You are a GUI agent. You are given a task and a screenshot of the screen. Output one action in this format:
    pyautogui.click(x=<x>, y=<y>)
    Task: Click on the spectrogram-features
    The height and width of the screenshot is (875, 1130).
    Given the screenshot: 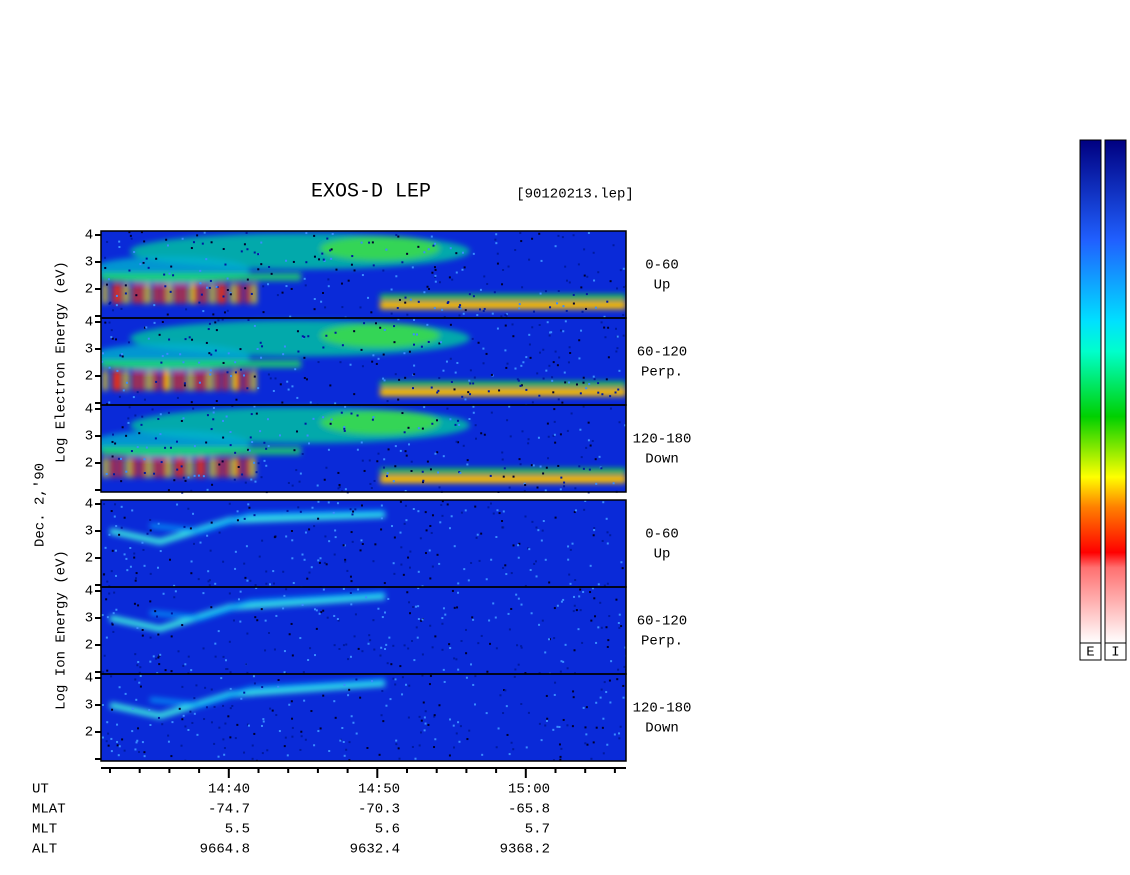 What is the action you would take?
    pyautogui.click(x=247, y=527)
    